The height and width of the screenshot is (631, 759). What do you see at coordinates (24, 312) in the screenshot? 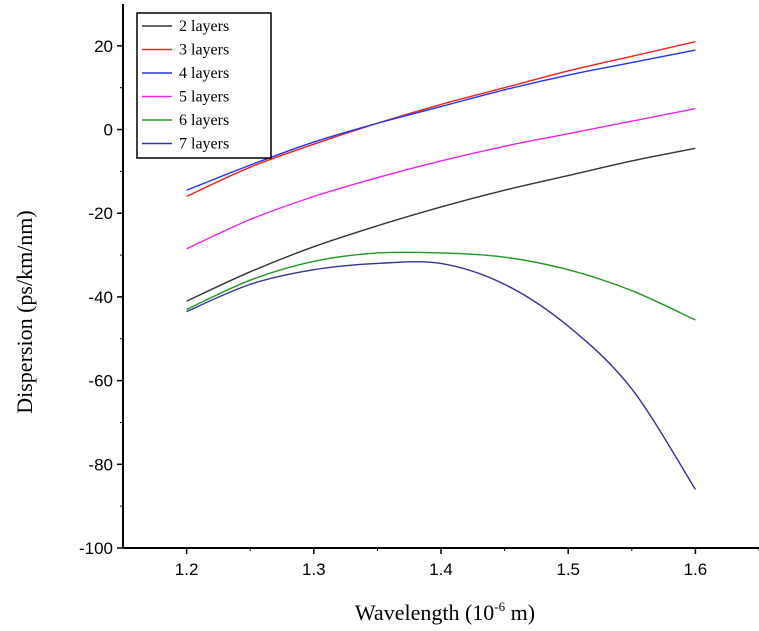
I see `y-axis-label: Dispersion (ps/km/nm)` at bounding box center [24, 312].